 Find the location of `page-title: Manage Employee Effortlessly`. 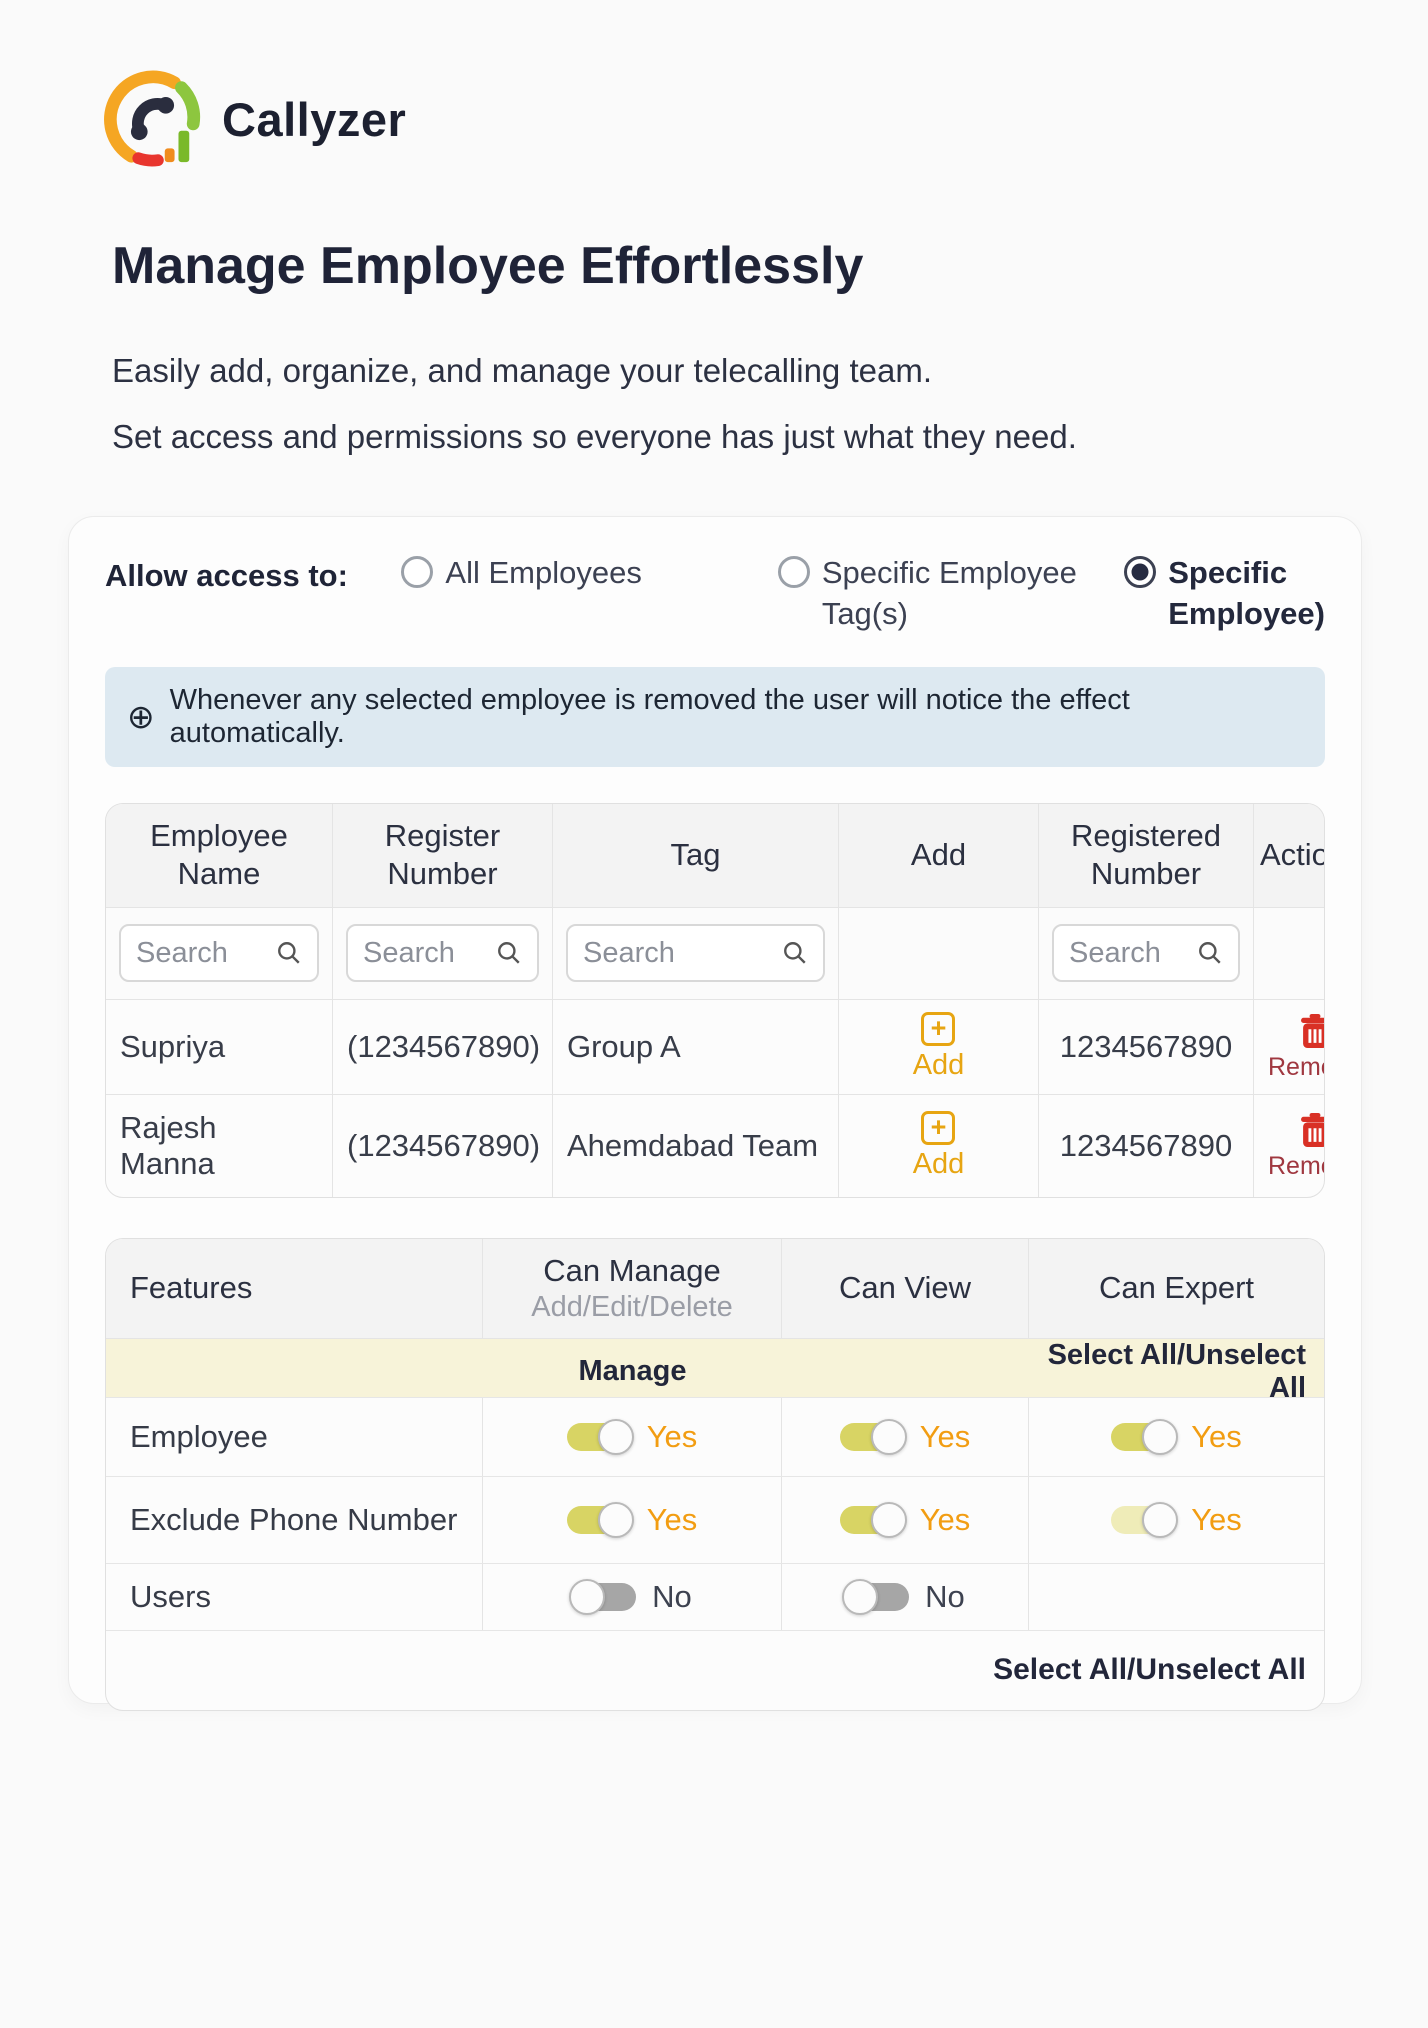

page-title: Manage Employee Effortlessly is located at coordinates (488, 266).